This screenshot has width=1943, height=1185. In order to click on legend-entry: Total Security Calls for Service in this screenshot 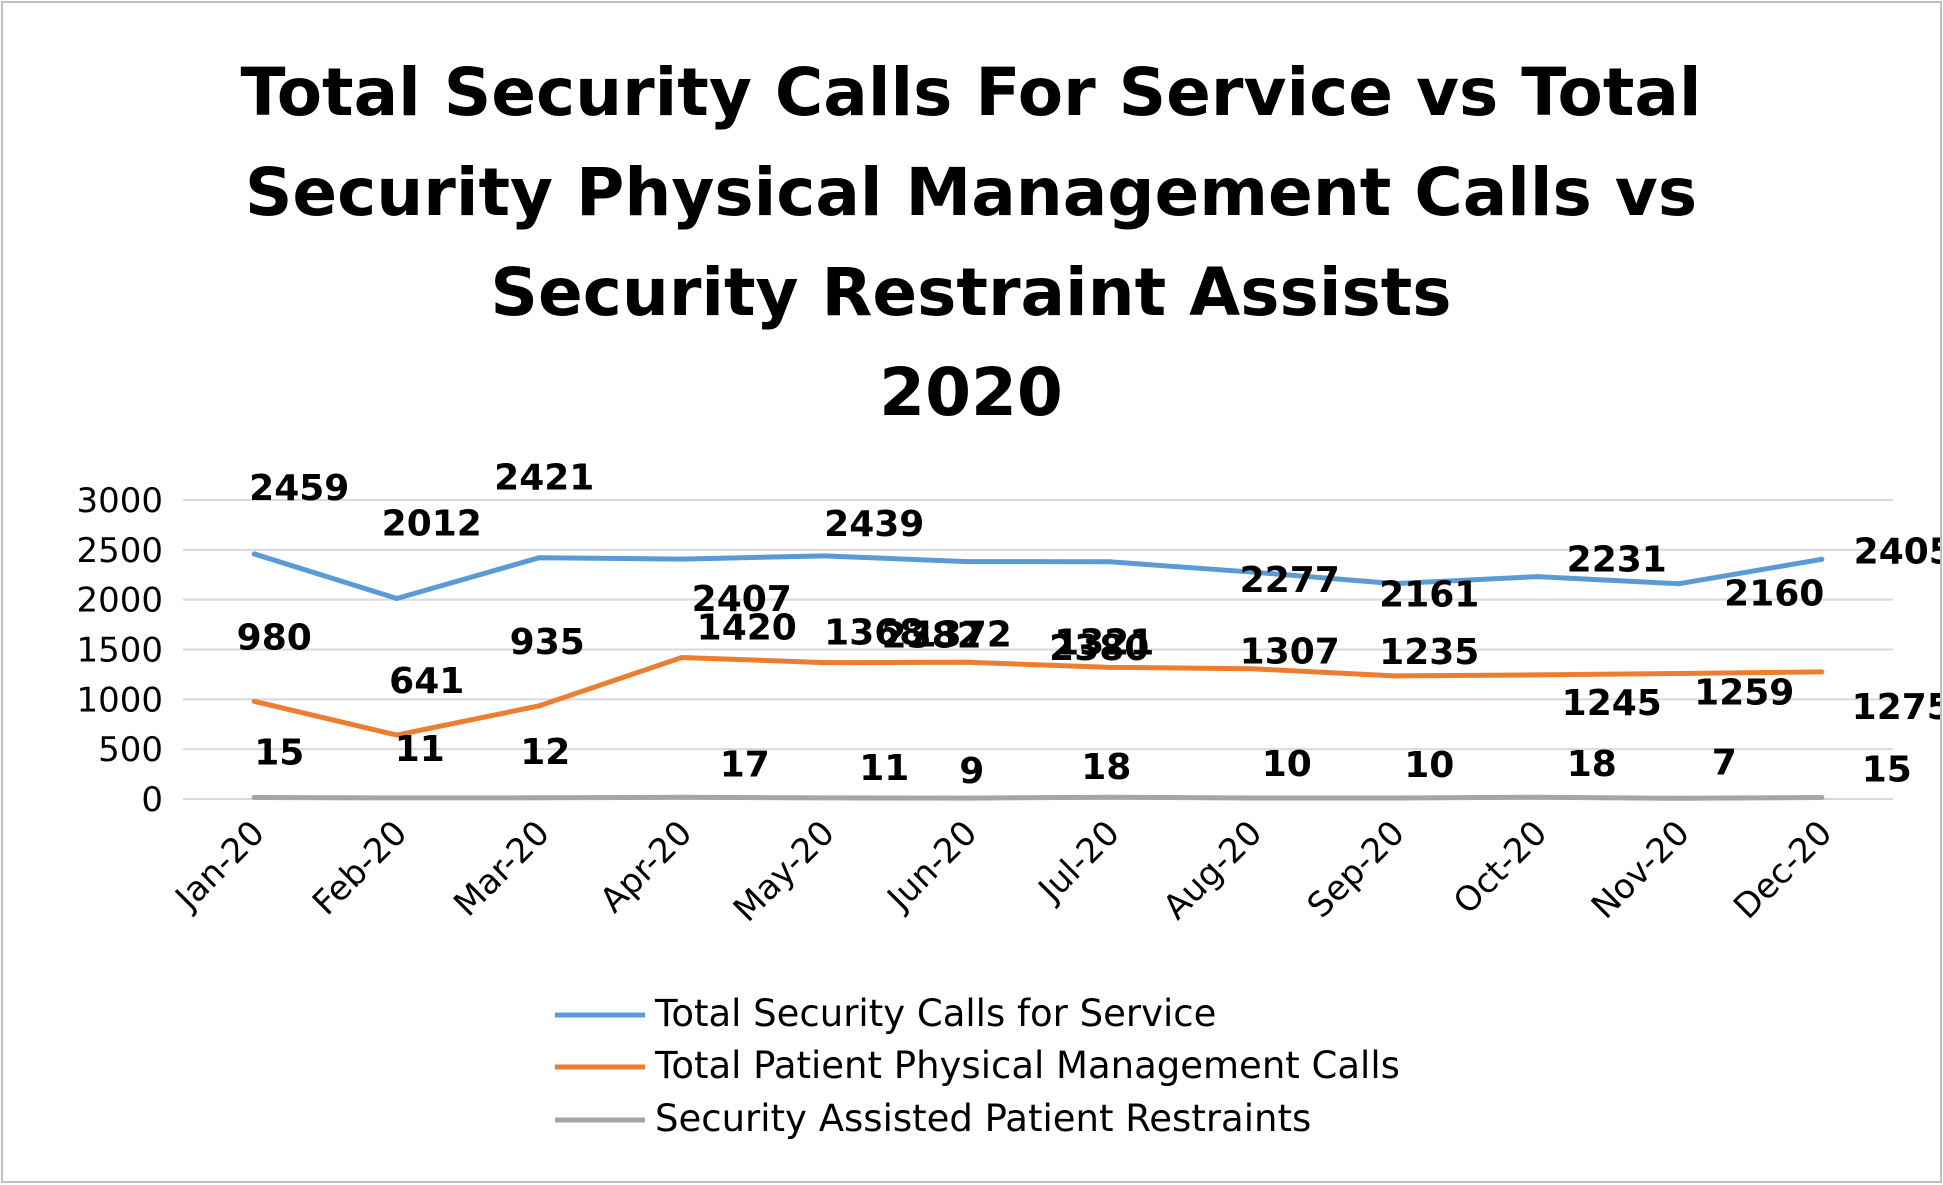, I will do `click(935, 1013)`.